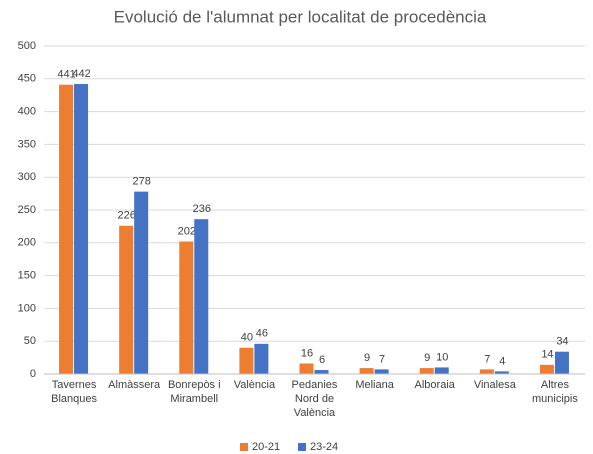 Image resolution: width=593 pixels, height=454 pixels. I want to click on x-tick-label: Meliana, so click(374, 385).